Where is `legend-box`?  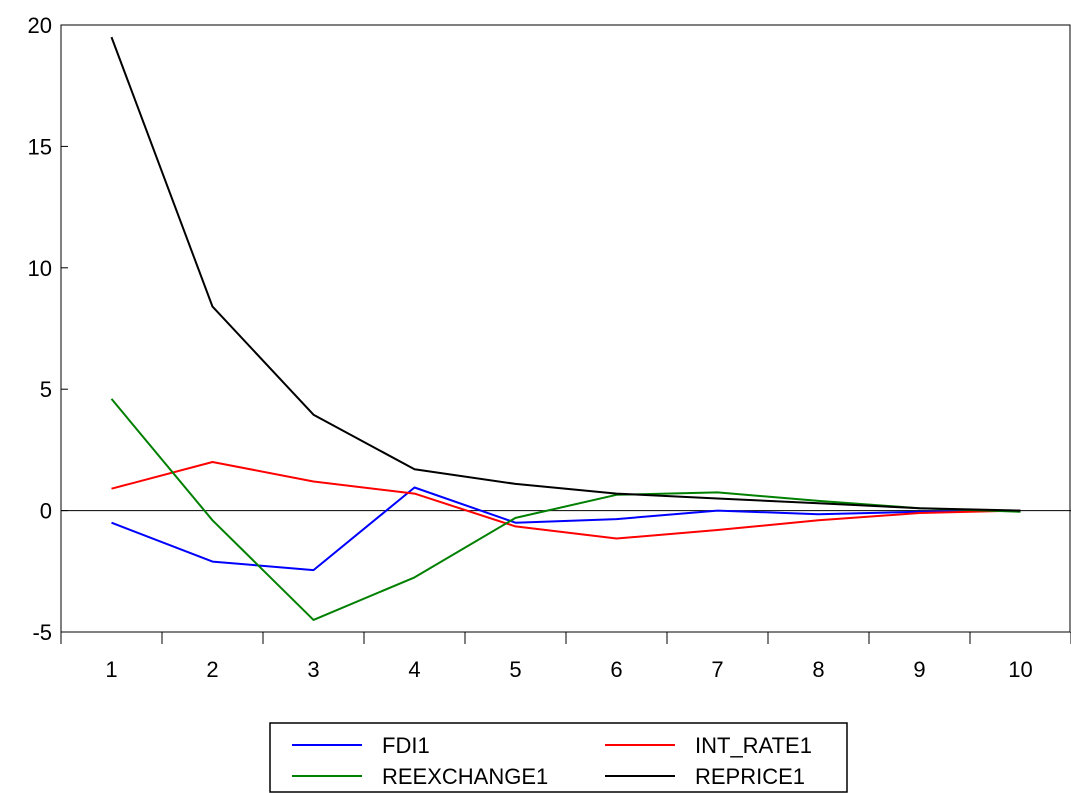
legend-box is located at coordinates (558, 757).